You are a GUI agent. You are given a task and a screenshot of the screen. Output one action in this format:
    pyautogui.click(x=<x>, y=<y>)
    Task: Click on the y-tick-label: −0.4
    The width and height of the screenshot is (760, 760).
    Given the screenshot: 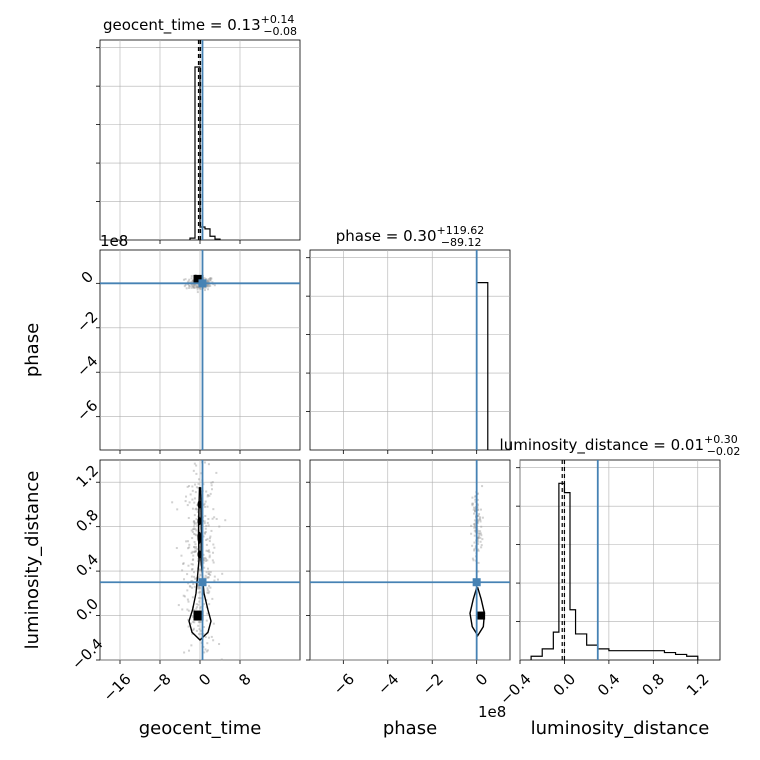 What is the action you would take?
    pyautogui.click(x=87, y=654)
    